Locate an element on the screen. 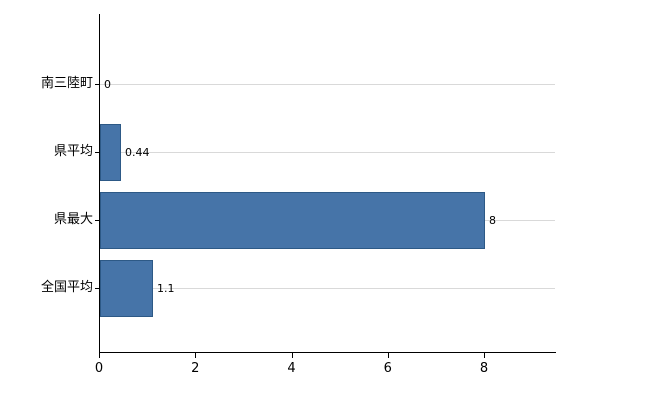 This screenshot has width=650, height=400. category-label: 県最大 is located at coordinates (73, 219).